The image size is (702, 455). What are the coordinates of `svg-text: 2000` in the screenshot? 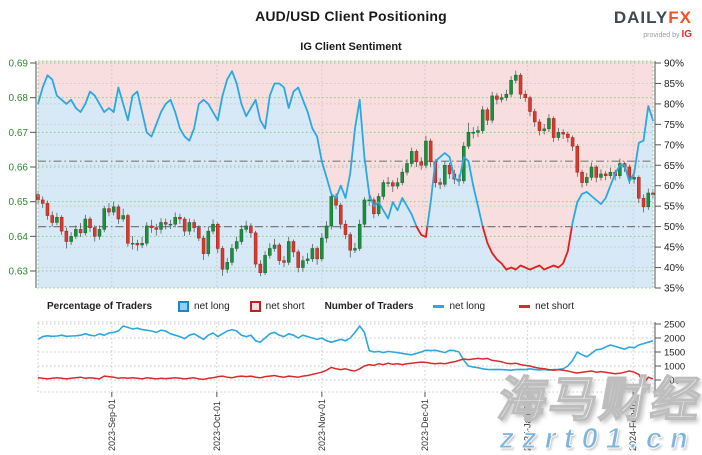 It's located at (674, 339).